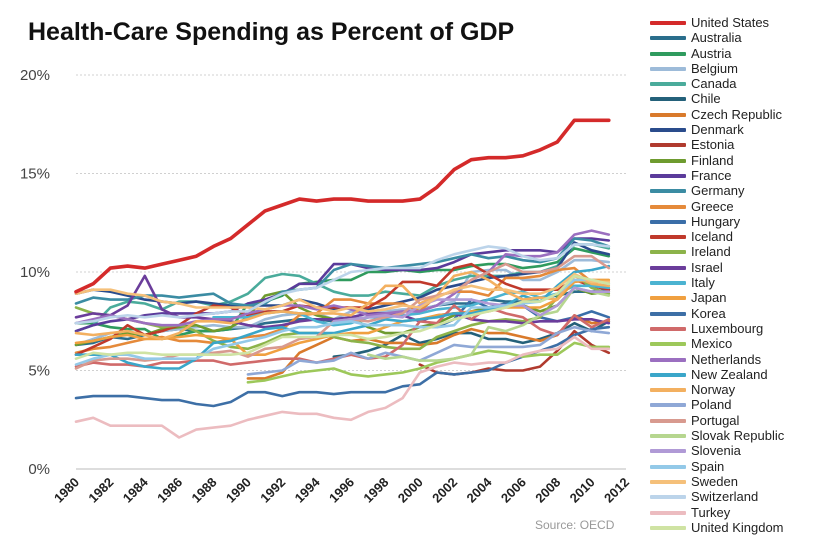  Describe the element at coordinates (616, 490) in the screenshot. I see `x-tick-label: 2012` at that location.